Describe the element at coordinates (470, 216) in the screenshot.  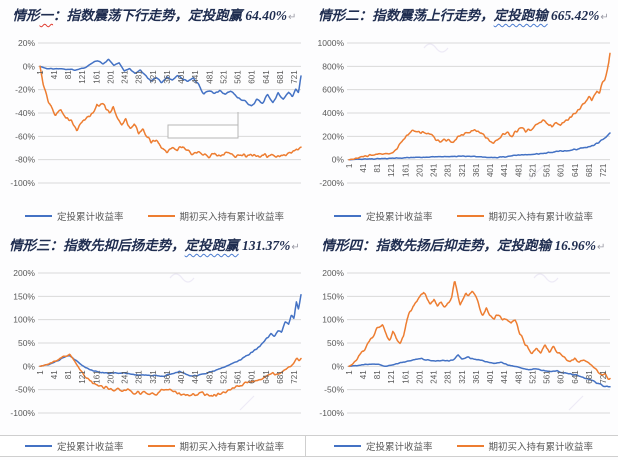
I see `legend-line-swatch-orange` at that location.